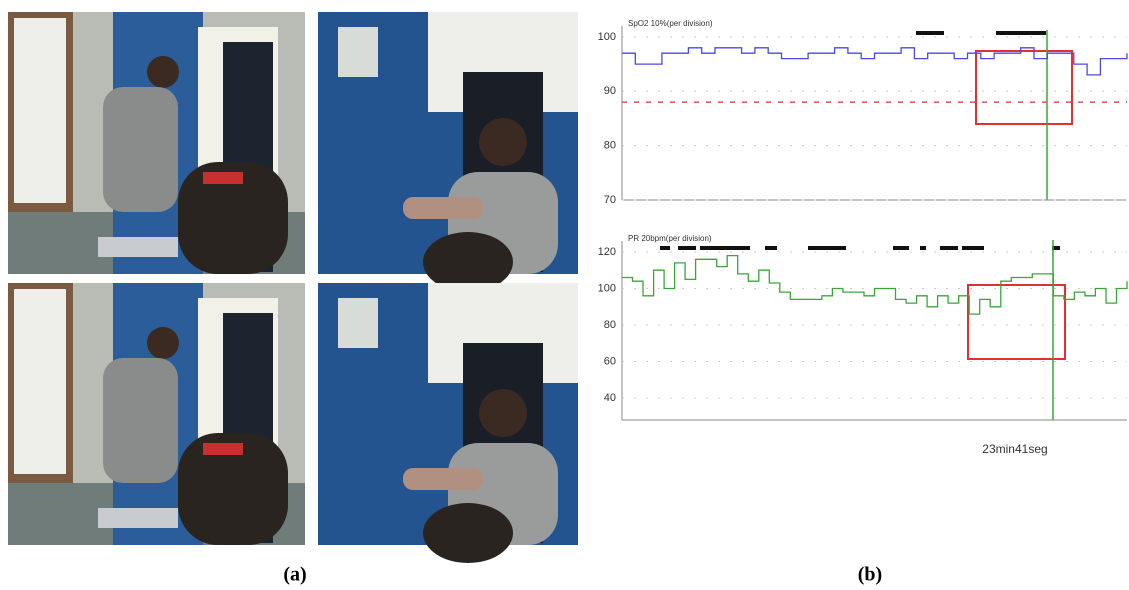  What do you see at coordinates (610, 398) in the screenshot?
I see `y-tick-label: 40` at bounding box center [610, 398].